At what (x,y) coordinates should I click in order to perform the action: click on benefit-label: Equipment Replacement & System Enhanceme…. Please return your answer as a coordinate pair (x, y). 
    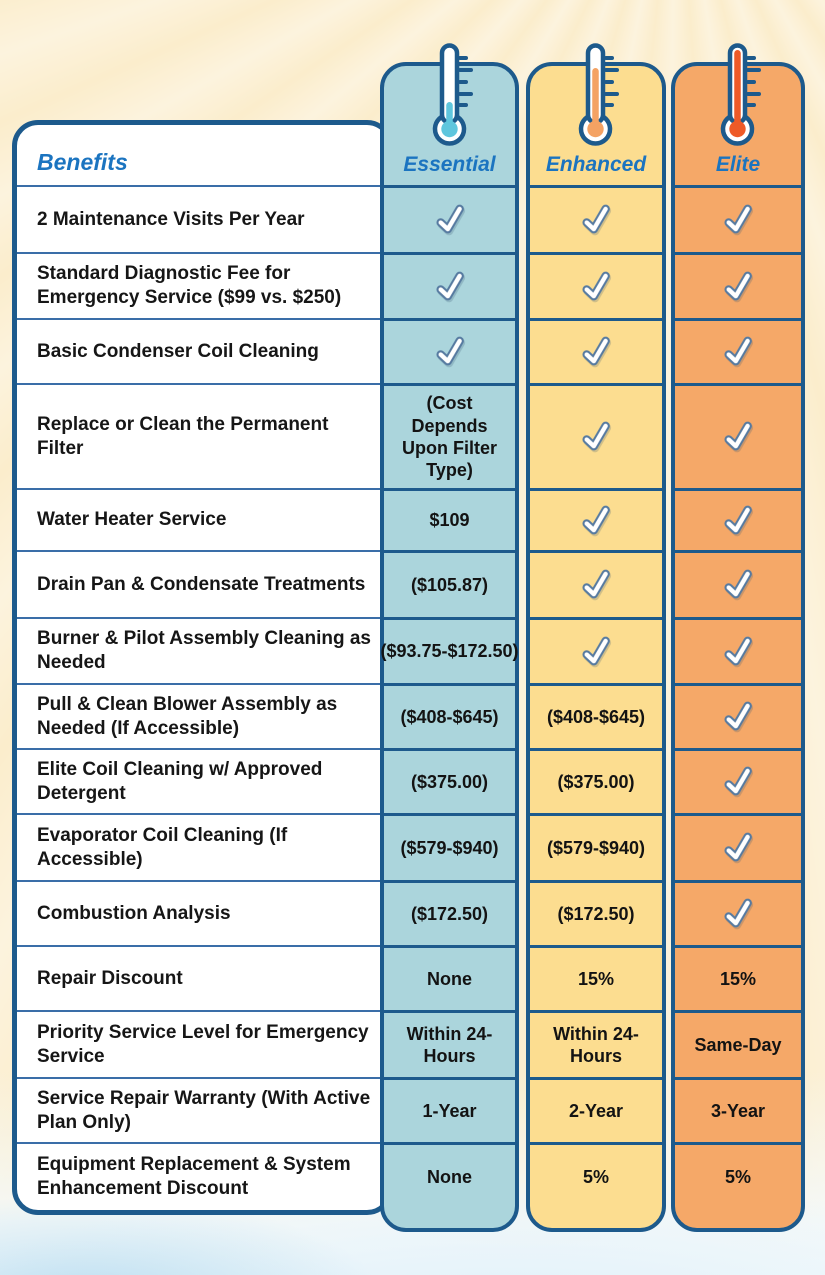
    Looking at the image, I should click on (194, 1176).